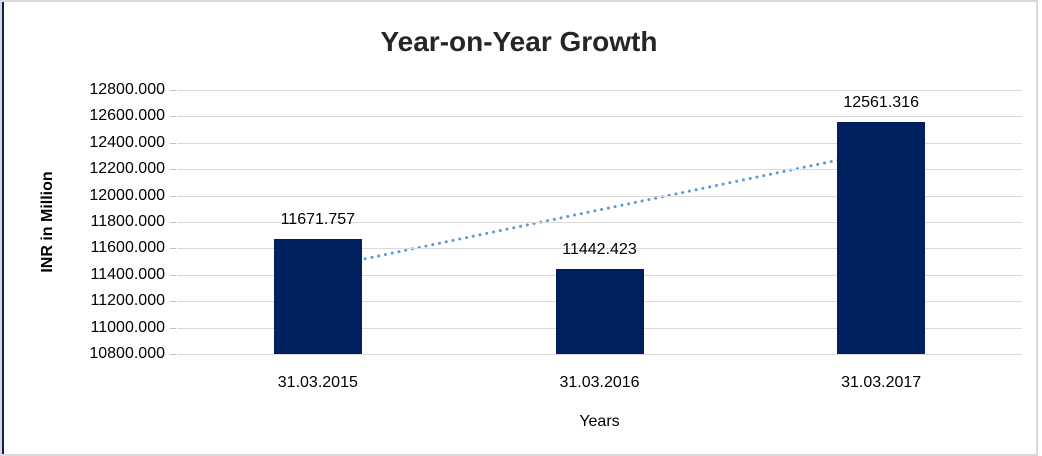  Describe the element at coordinates (881, 382) in the screenshot. I see `x-axis-tick-label: 31.03.2017` at that location.